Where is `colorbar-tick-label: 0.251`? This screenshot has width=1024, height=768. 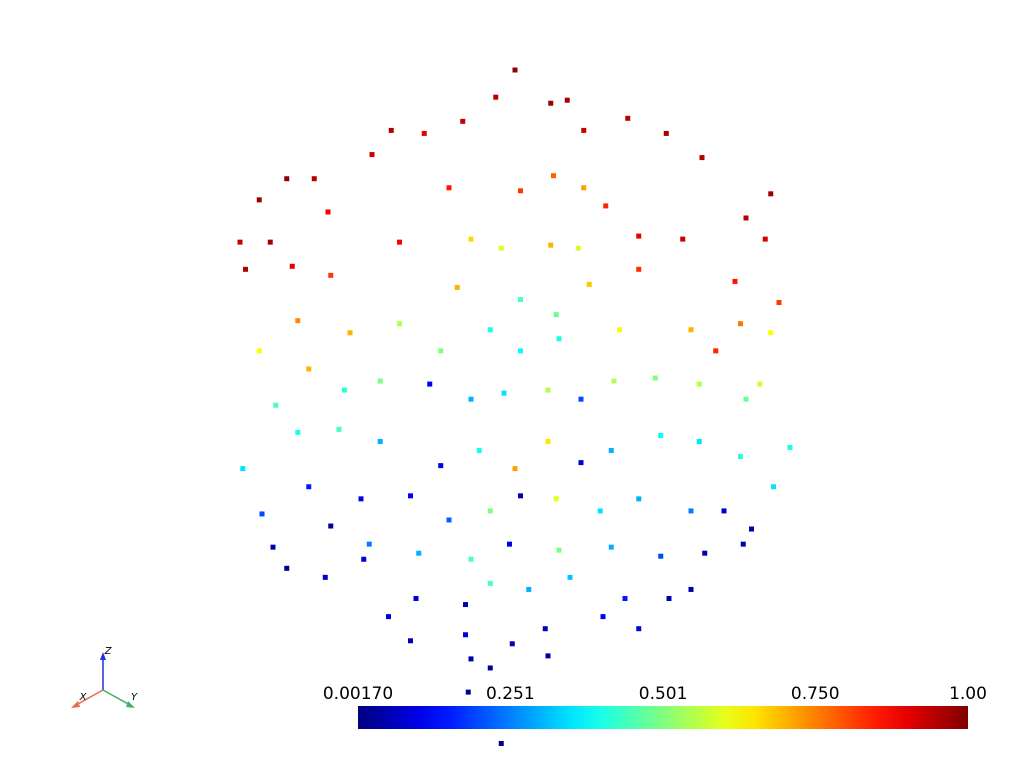 colorbar-tick-label: 0.251 is located at coordinates (510, 694).